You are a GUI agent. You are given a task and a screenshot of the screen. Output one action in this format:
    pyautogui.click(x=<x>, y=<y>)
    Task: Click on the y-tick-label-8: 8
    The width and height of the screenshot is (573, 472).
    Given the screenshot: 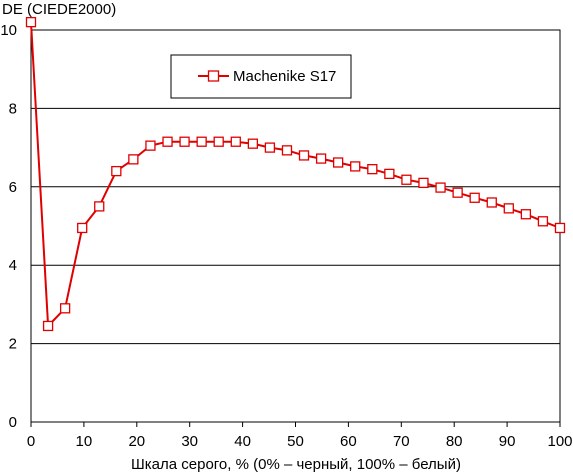 What is the action you would take?
    pyautogui.click(x=13, y=108)
    